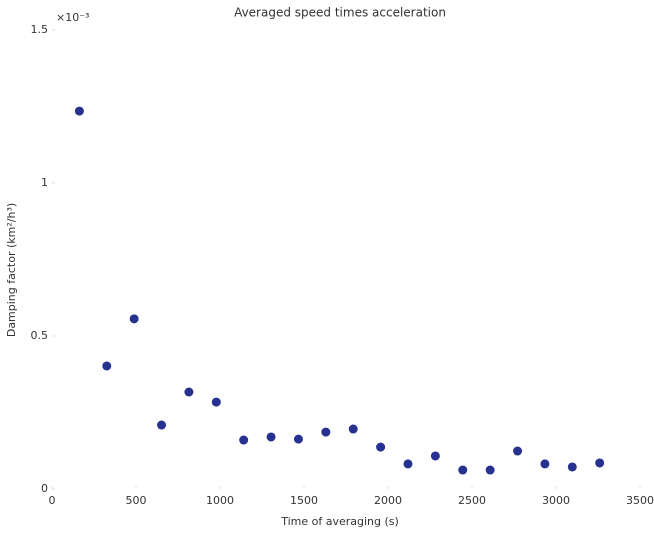  What do you see at coordinates (44, 182) in the screenshot?
I see `y-tick-label: 1` at bounding box center [44, 182].